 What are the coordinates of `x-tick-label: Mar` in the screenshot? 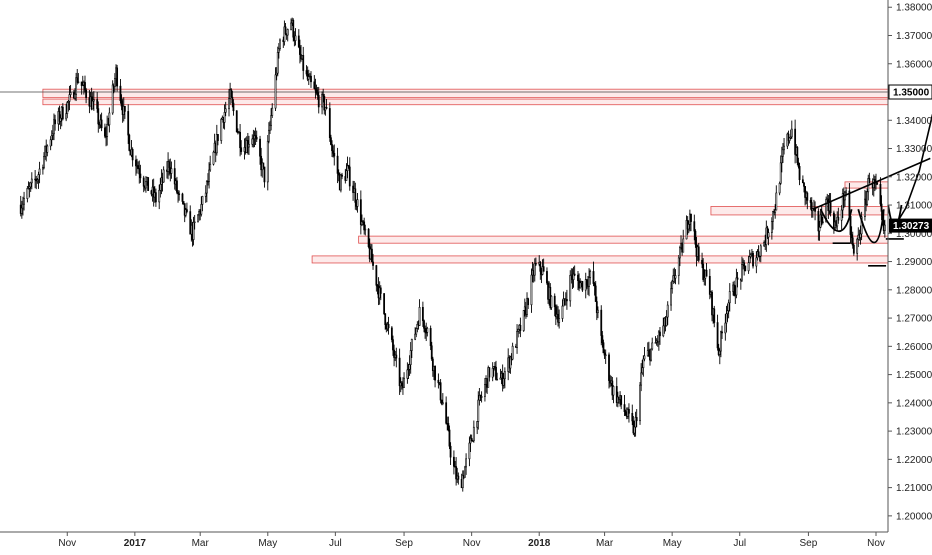 It's located at (605, 543).